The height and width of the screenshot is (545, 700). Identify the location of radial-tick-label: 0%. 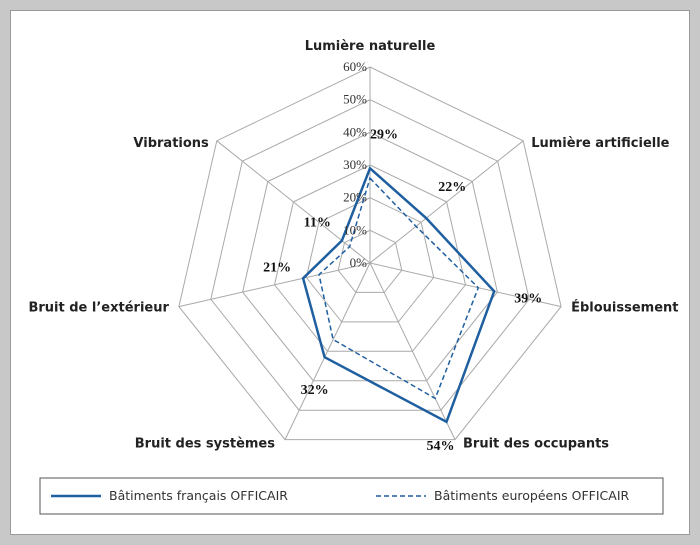
(359, 262).